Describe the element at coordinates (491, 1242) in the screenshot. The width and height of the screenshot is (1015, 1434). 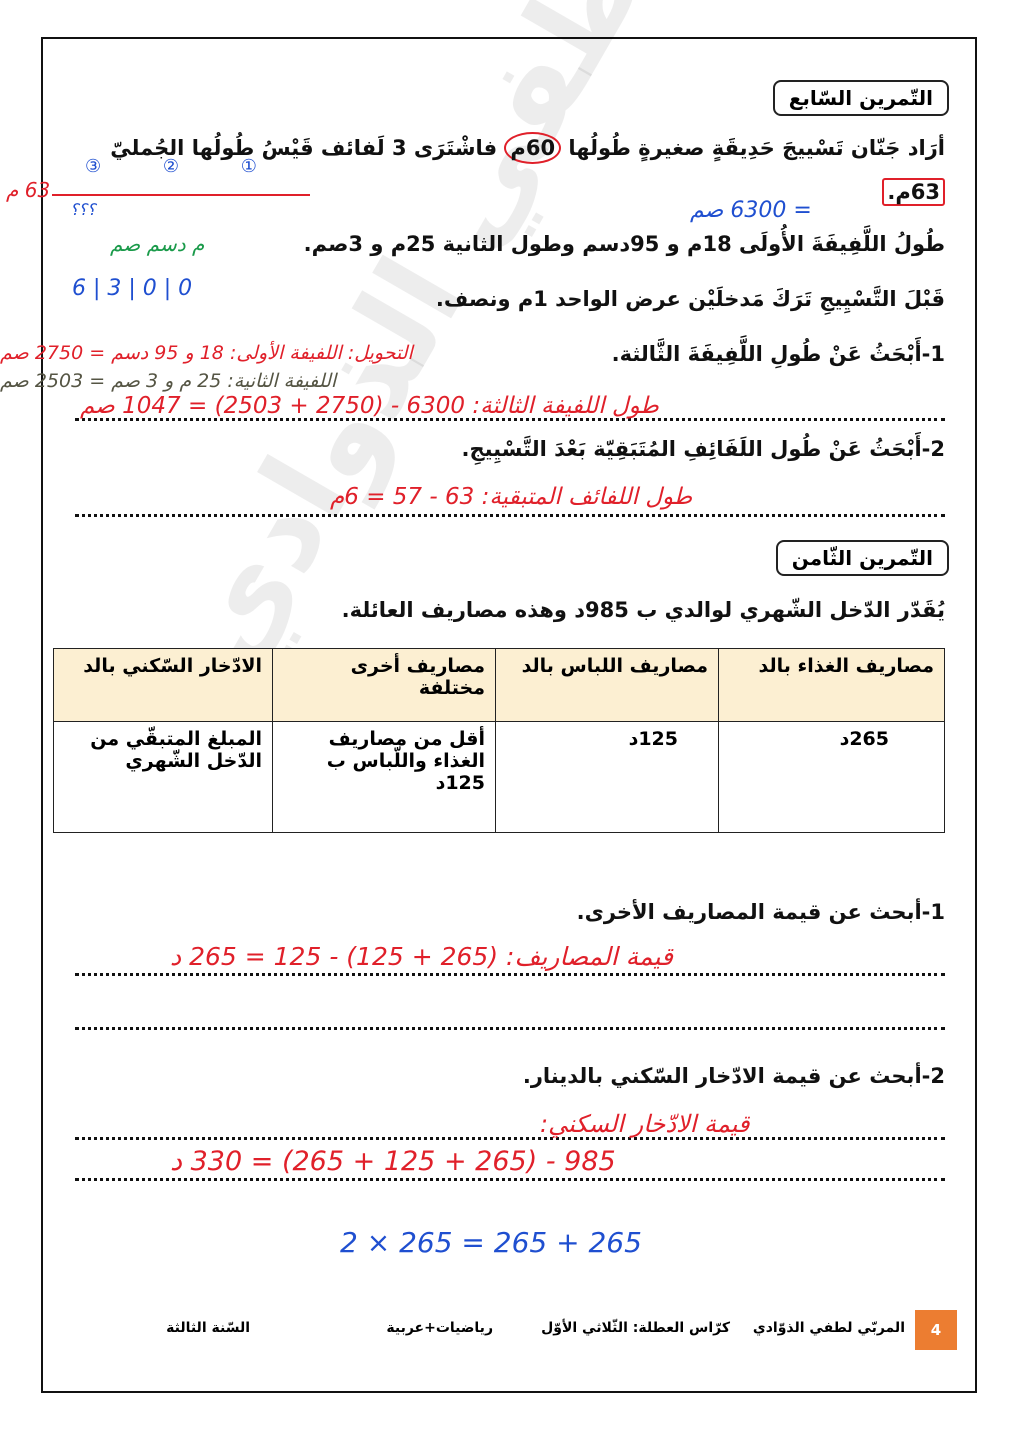
I see `handwriting: 2 × 265 = 265 + 265` at that location.